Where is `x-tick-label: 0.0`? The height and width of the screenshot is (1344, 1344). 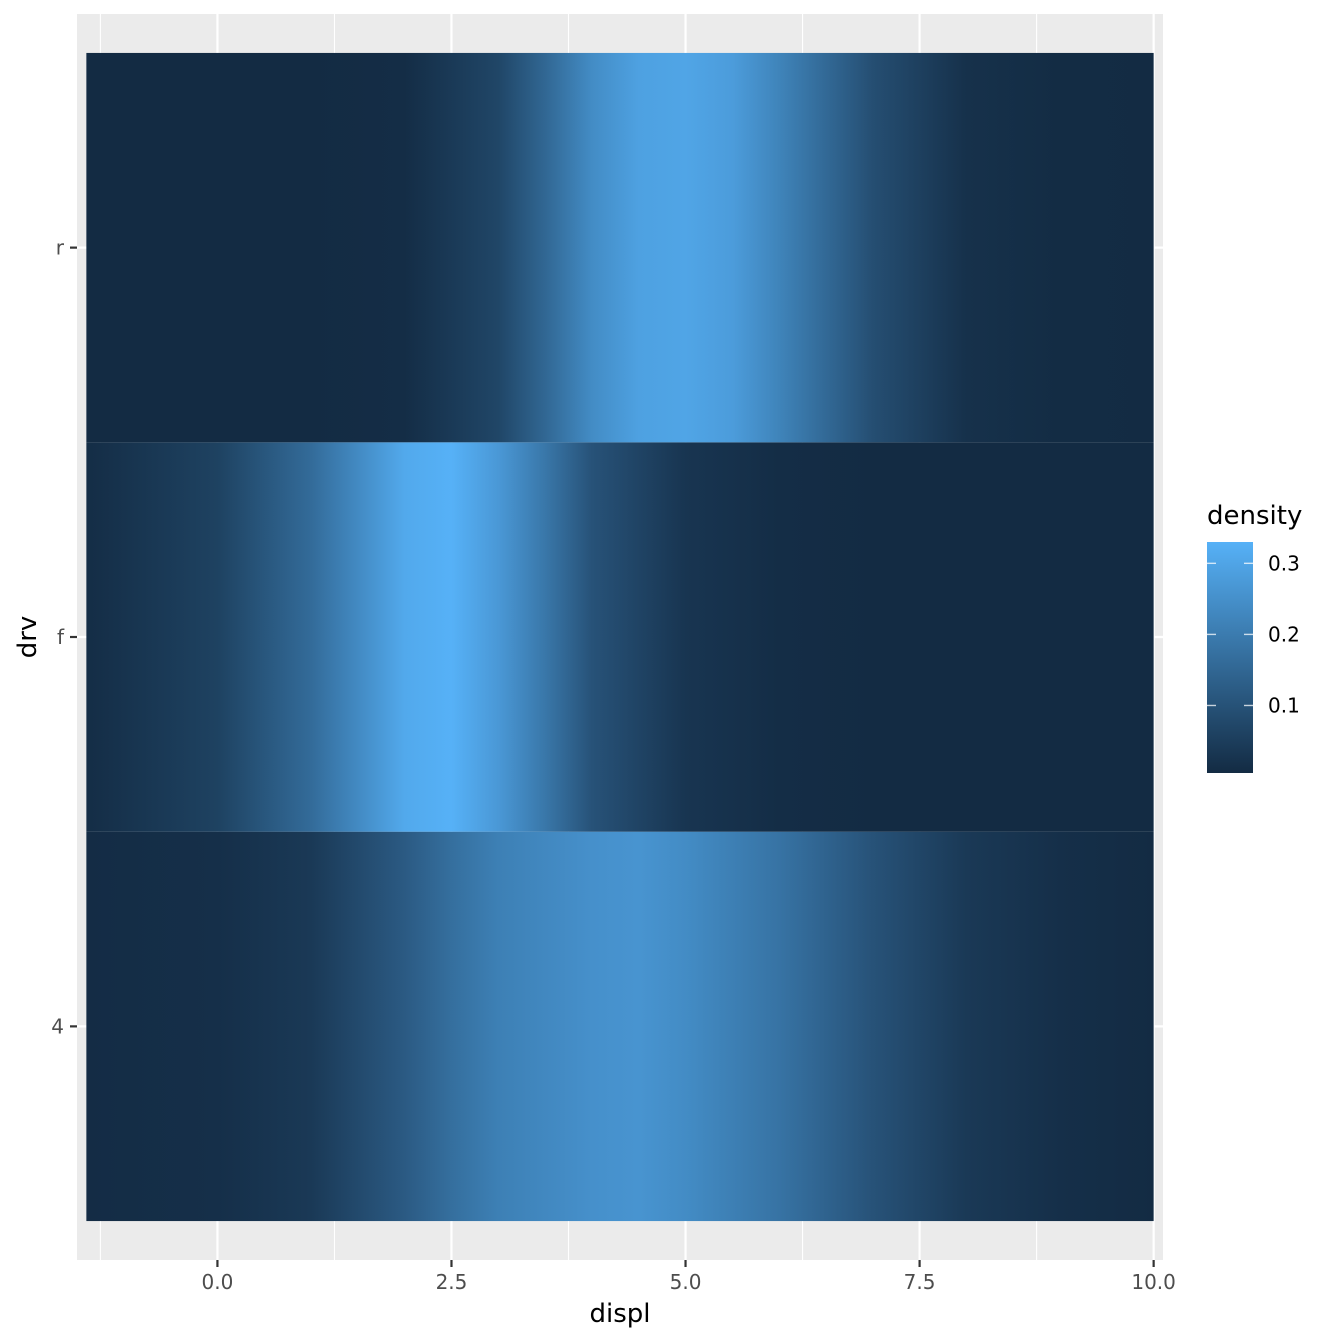 x-tick-label: 0.0 is located at coordinates (218, 1282).